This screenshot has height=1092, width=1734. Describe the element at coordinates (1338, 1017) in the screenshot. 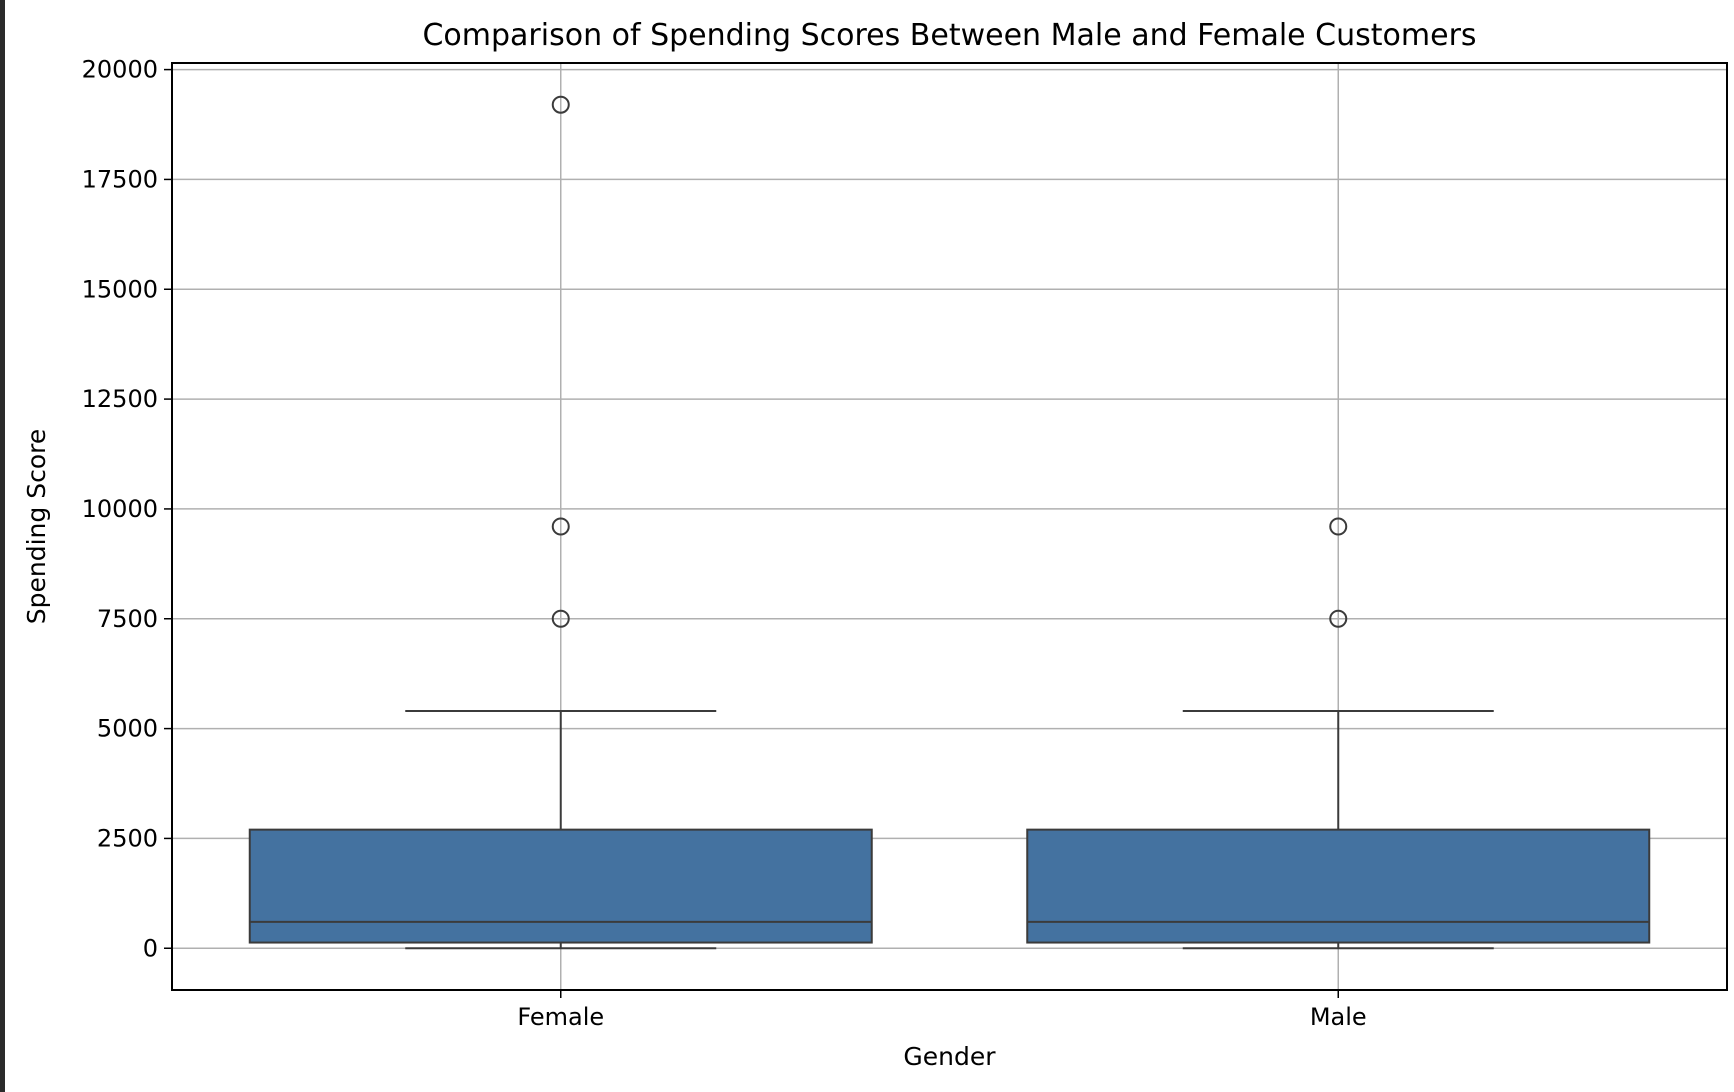

I see `x-tick-label: Male` at that location.